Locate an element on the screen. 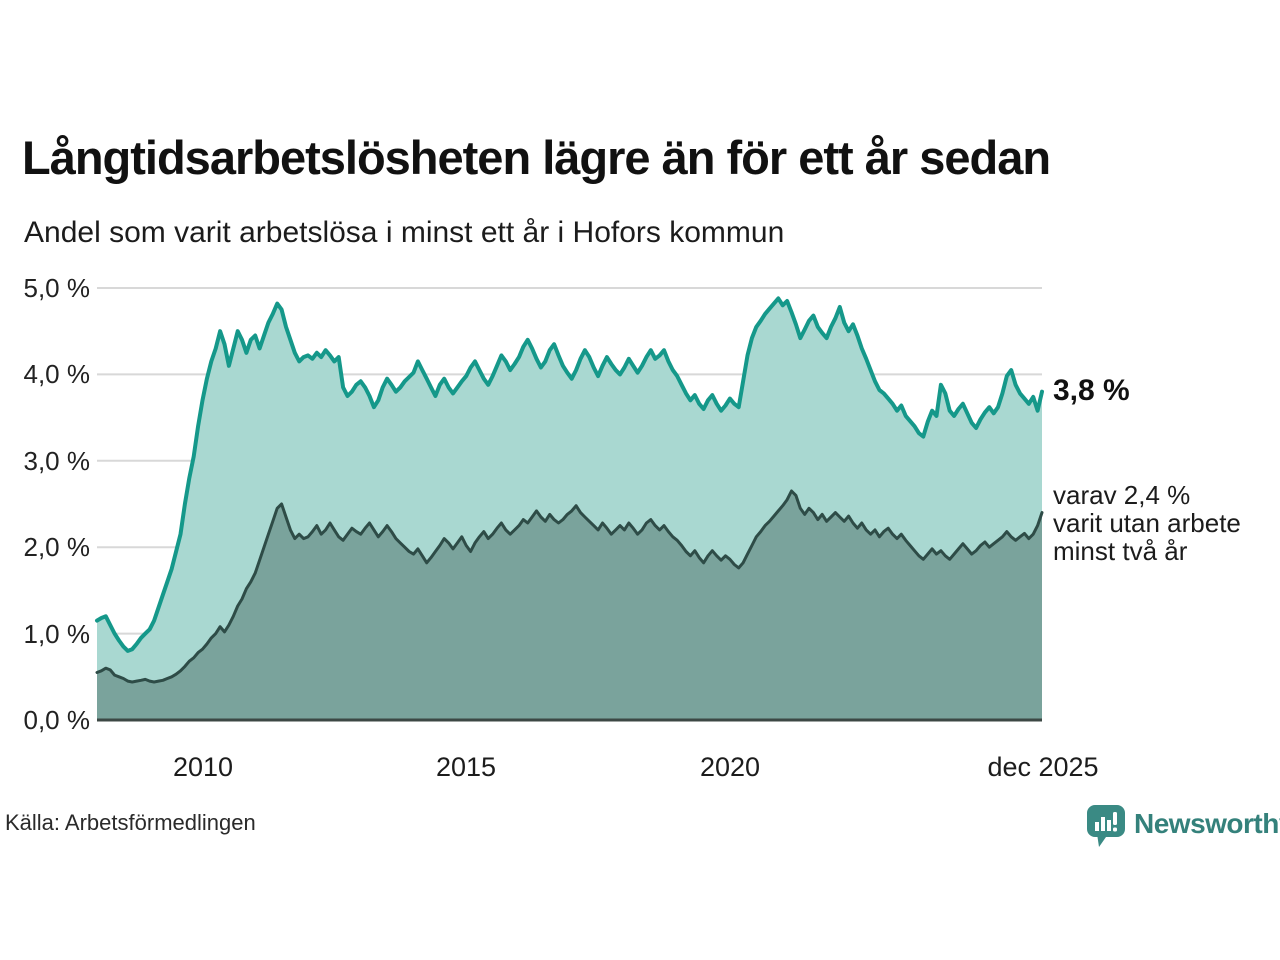 The image size is (1280, 960). y-axis-tick-label: 4,0 % is located at coordinates (57, 374).